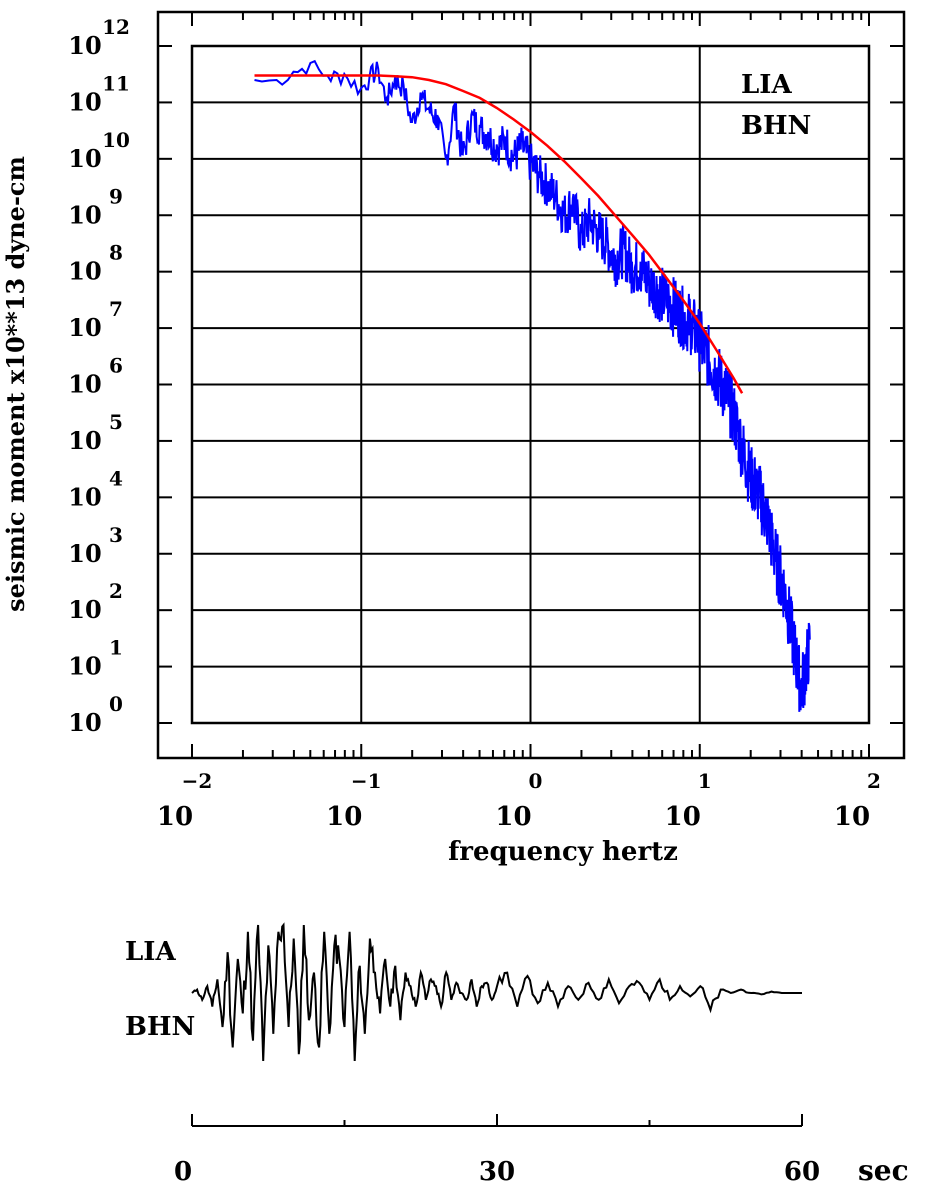 This screenshot has height=1184, width=928. What do you see at coordinates (499, 234) in the screenshot?
I see `model-fit-line` at bounding box center [499, 234].